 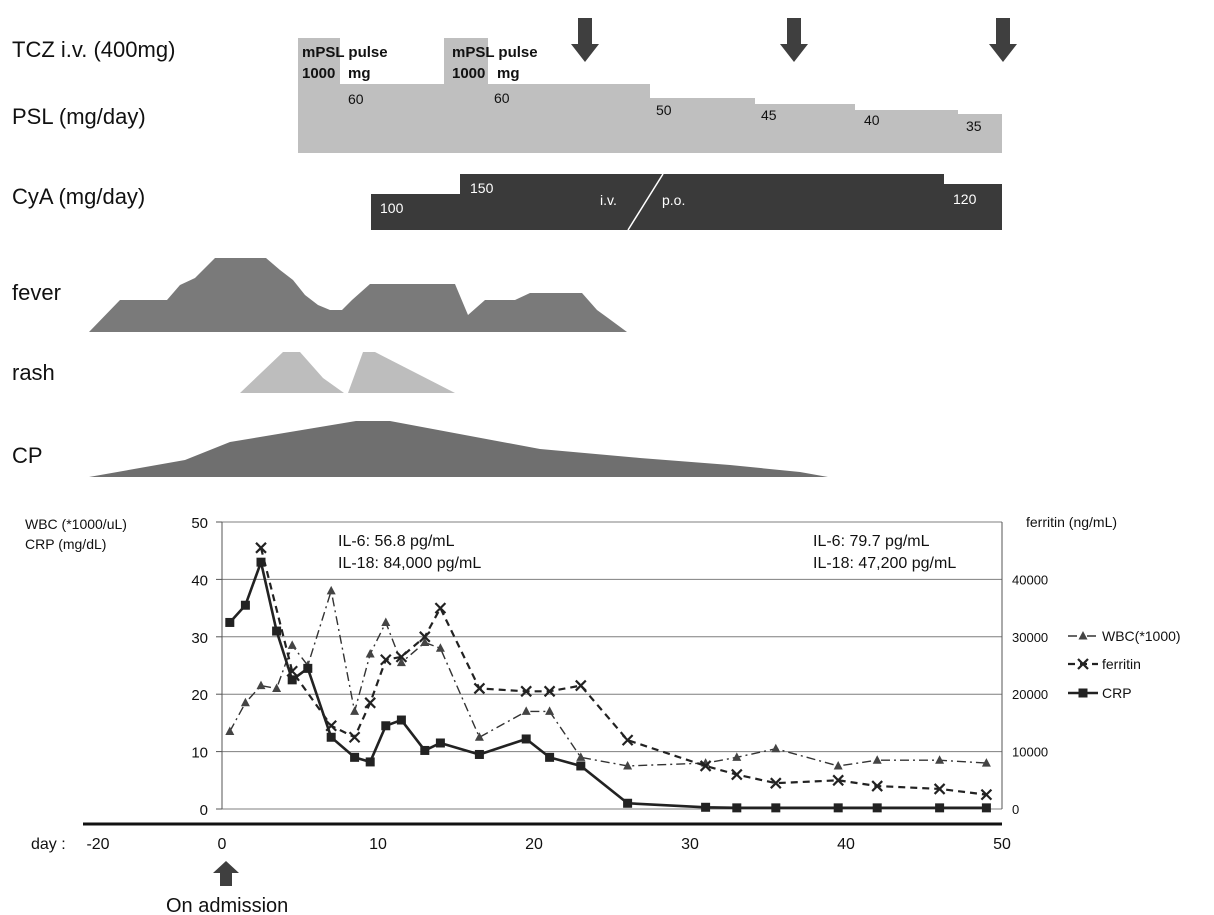 I want to click on left-tick-label: 10, so click(x=199, y=753).